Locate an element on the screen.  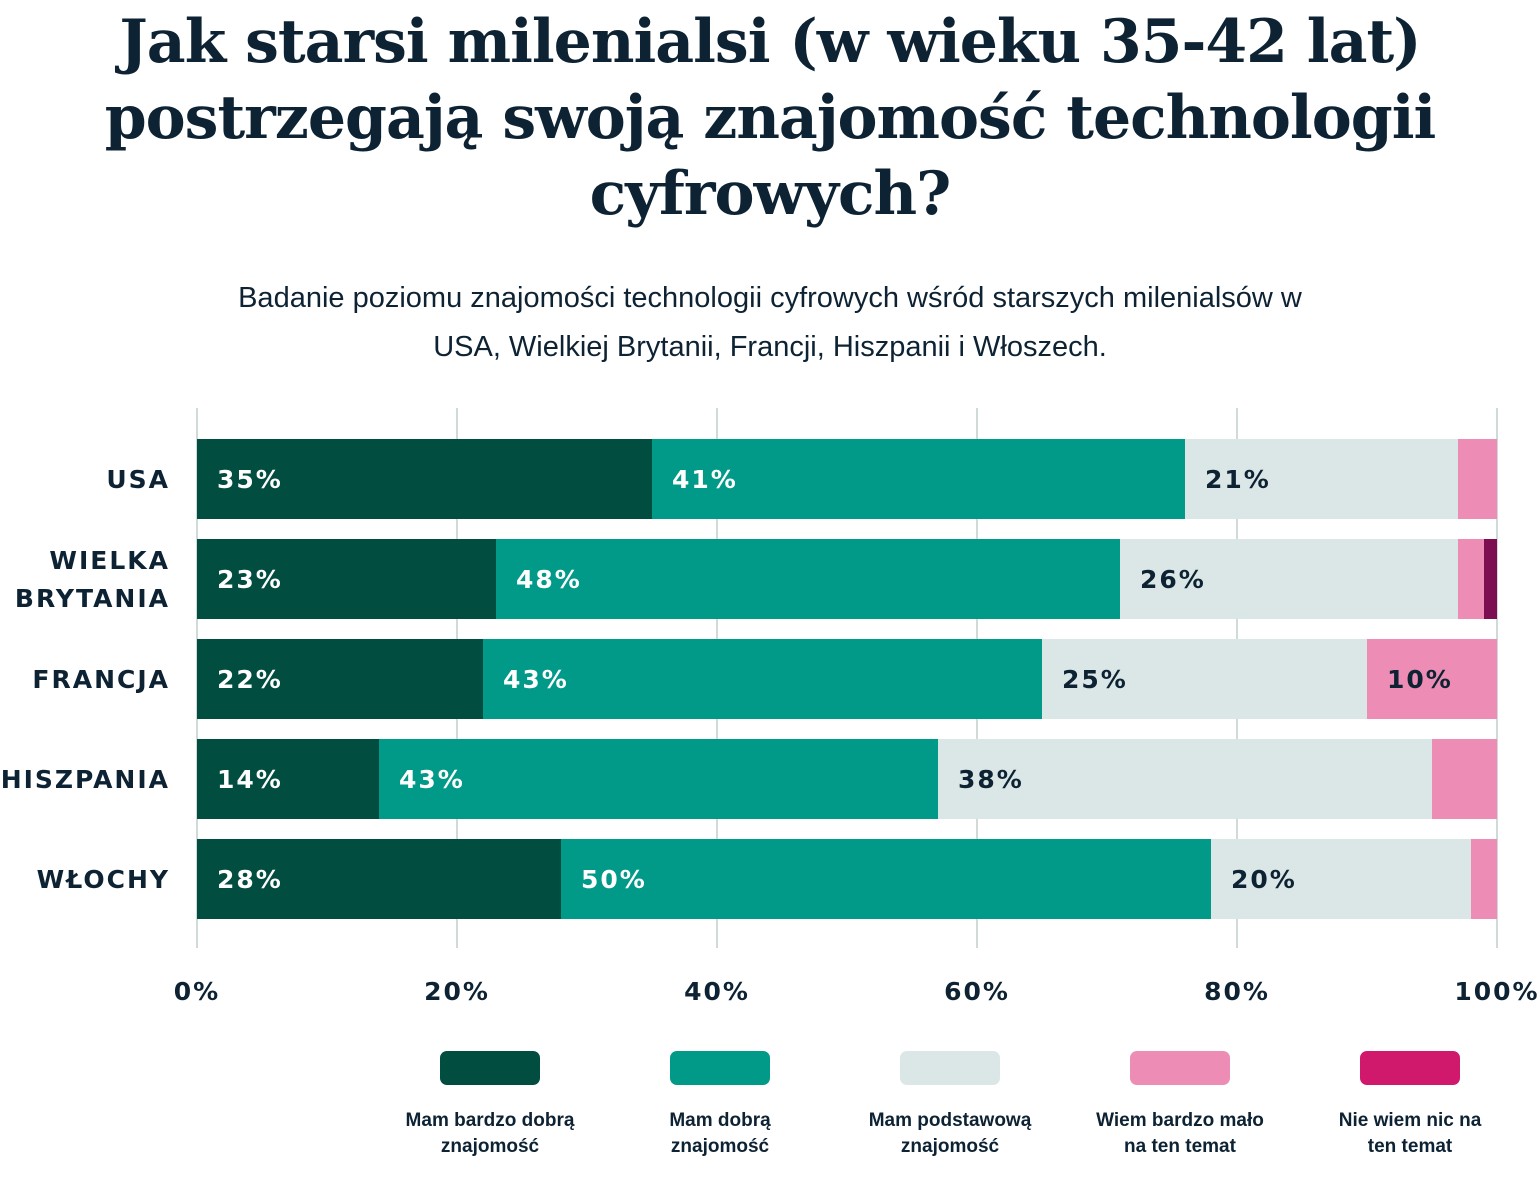
data-label: 22% is located at coordinates (250, 679).